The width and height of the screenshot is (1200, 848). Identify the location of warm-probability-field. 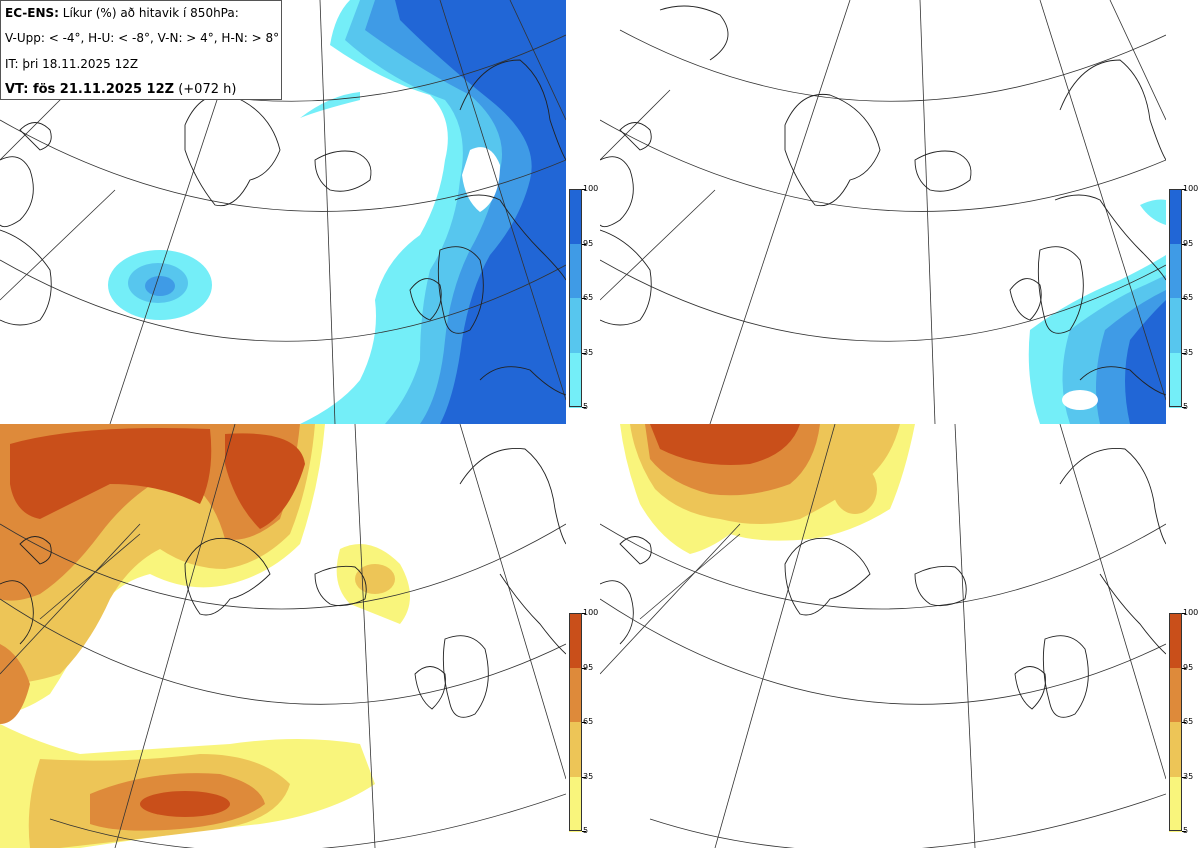
(767, 489).